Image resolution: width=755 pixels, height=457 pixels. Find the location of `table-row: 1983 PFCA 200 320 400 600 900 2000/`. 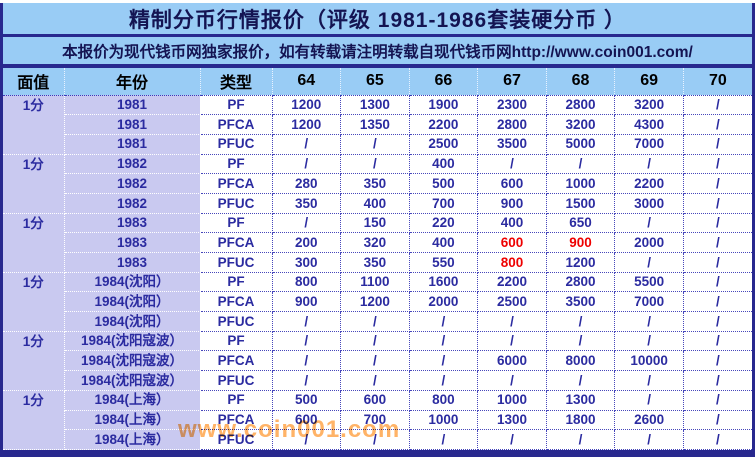

table-row: 1983 PFCA 200 320 400 600 900 2000/ is located at coordinates (377, 242).